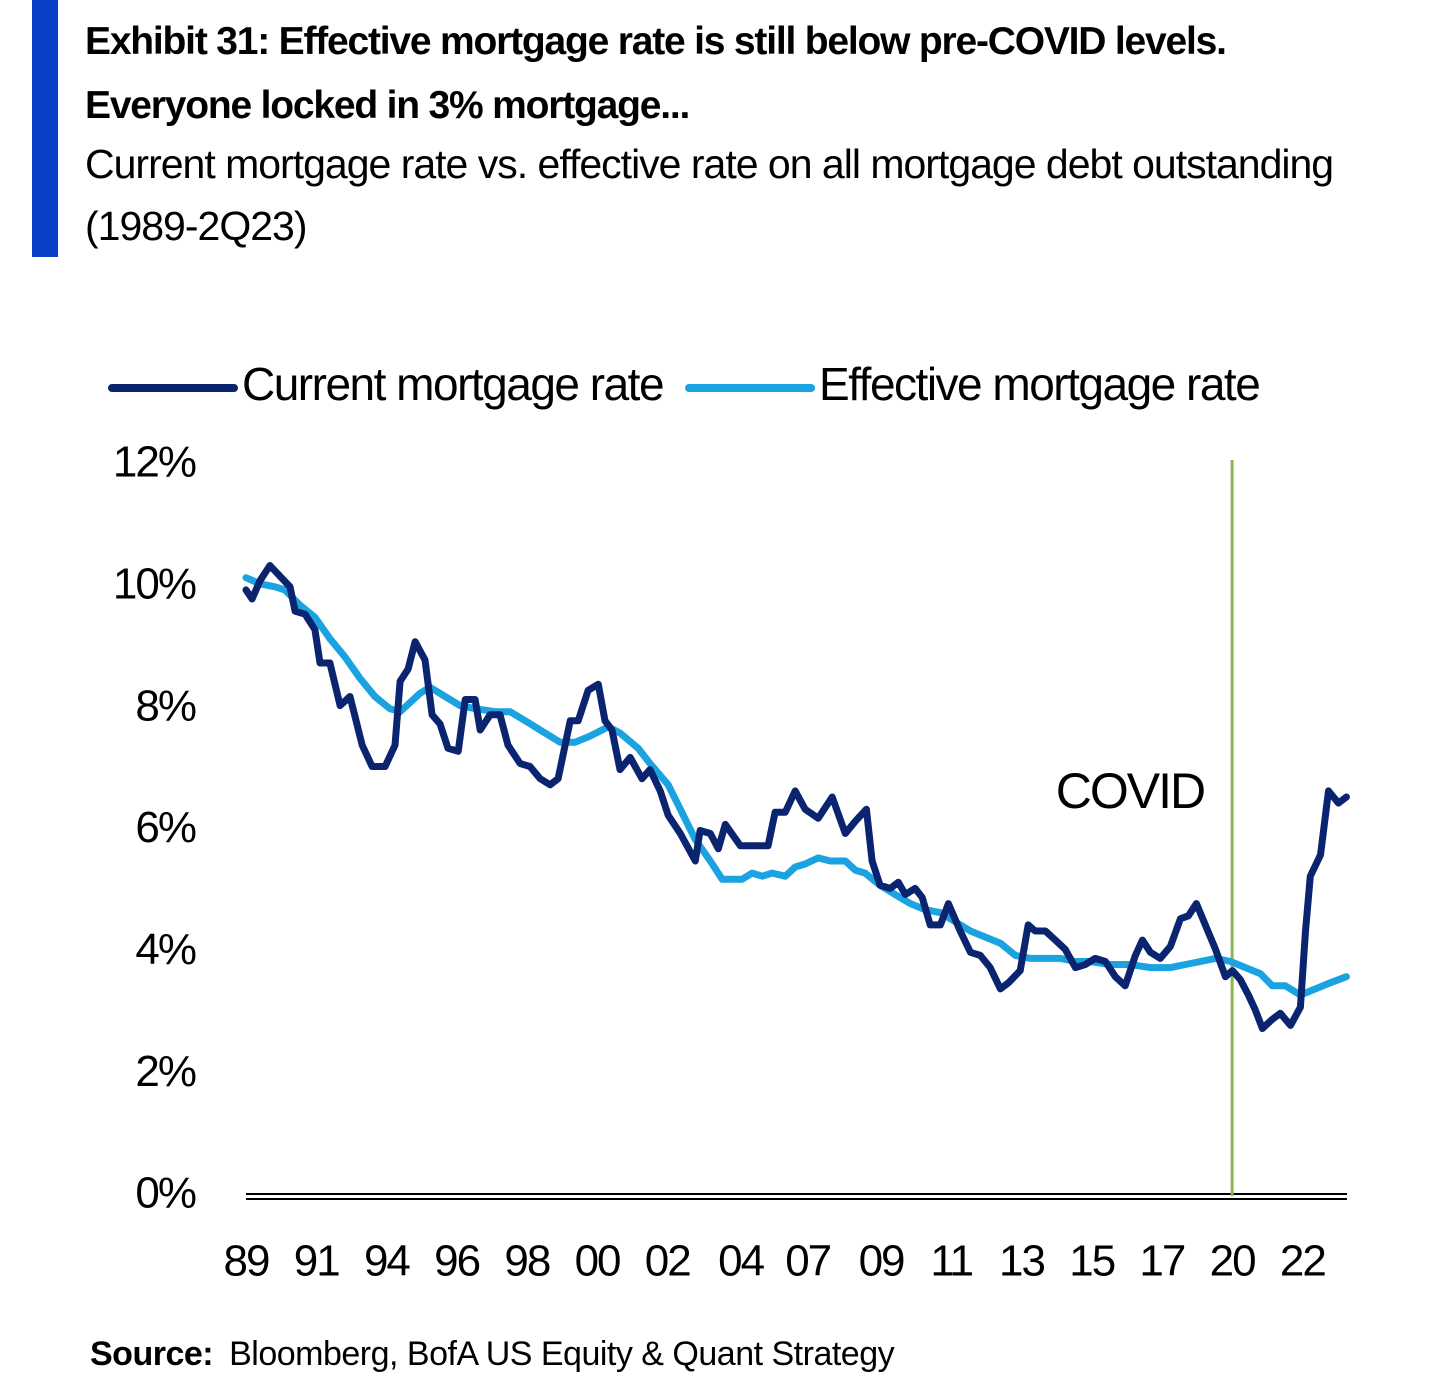 The height and width of the screenshot is (1392, 1442). What do you see at coordinates (1130, 791) in the screenshot?
I see `annotation: COVID` at bounding box center [1130, 791].